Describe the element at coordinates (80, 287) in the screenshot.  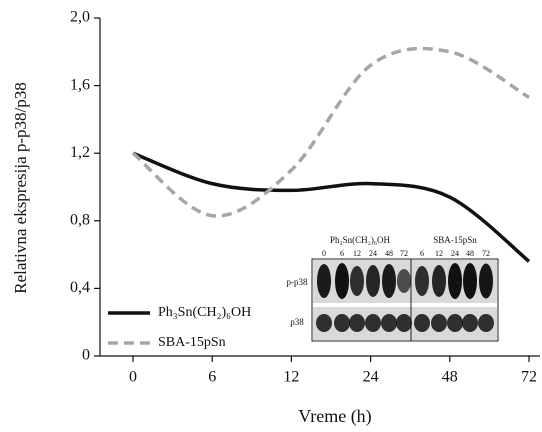
I see `y-tick-label: 0,4` at that location.